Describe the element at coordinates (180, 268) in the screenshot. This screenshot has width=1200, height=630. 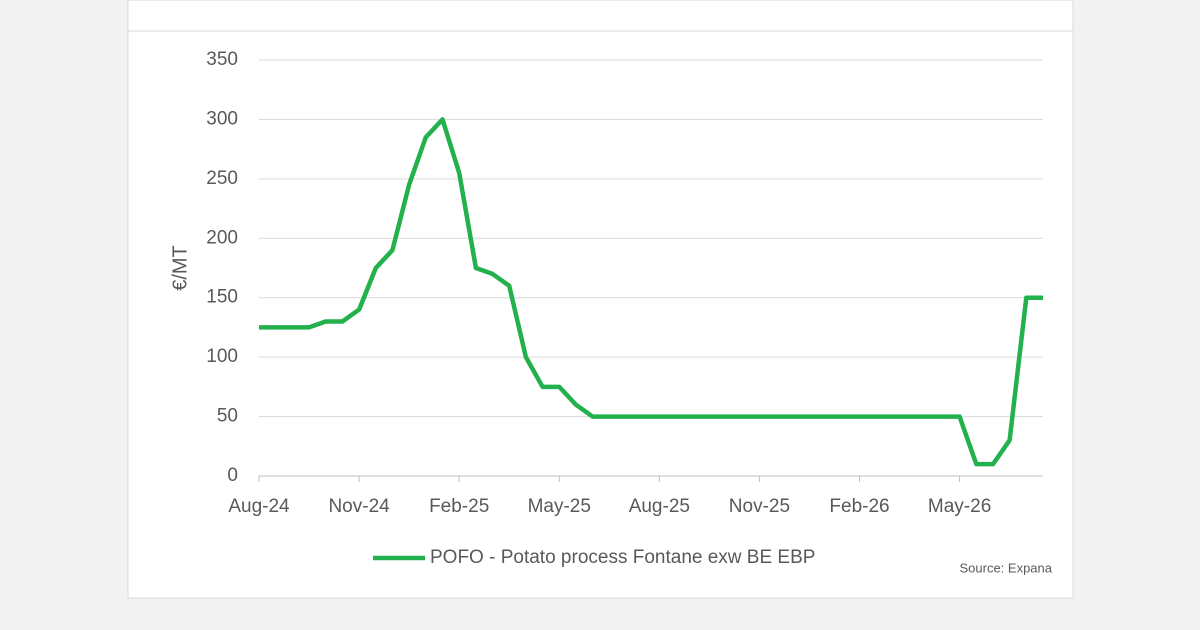
I see `y-axis-label: €/MT` at that location.